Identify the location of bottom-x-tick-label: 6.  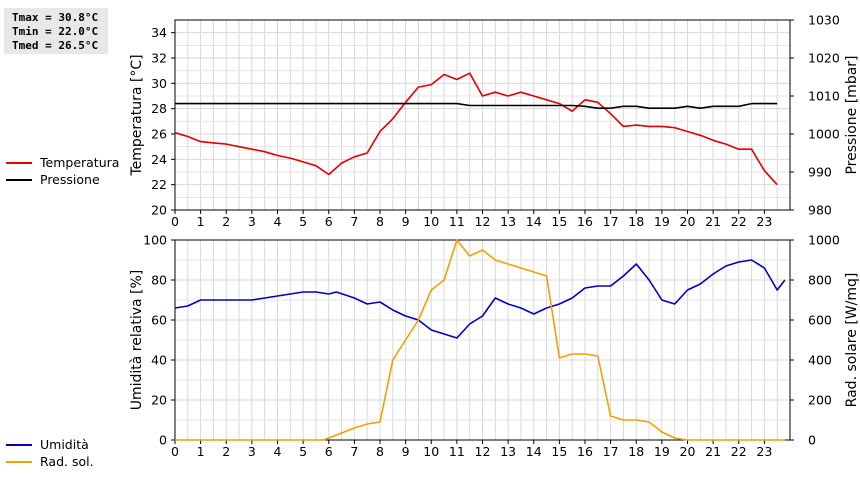
(329, 451).